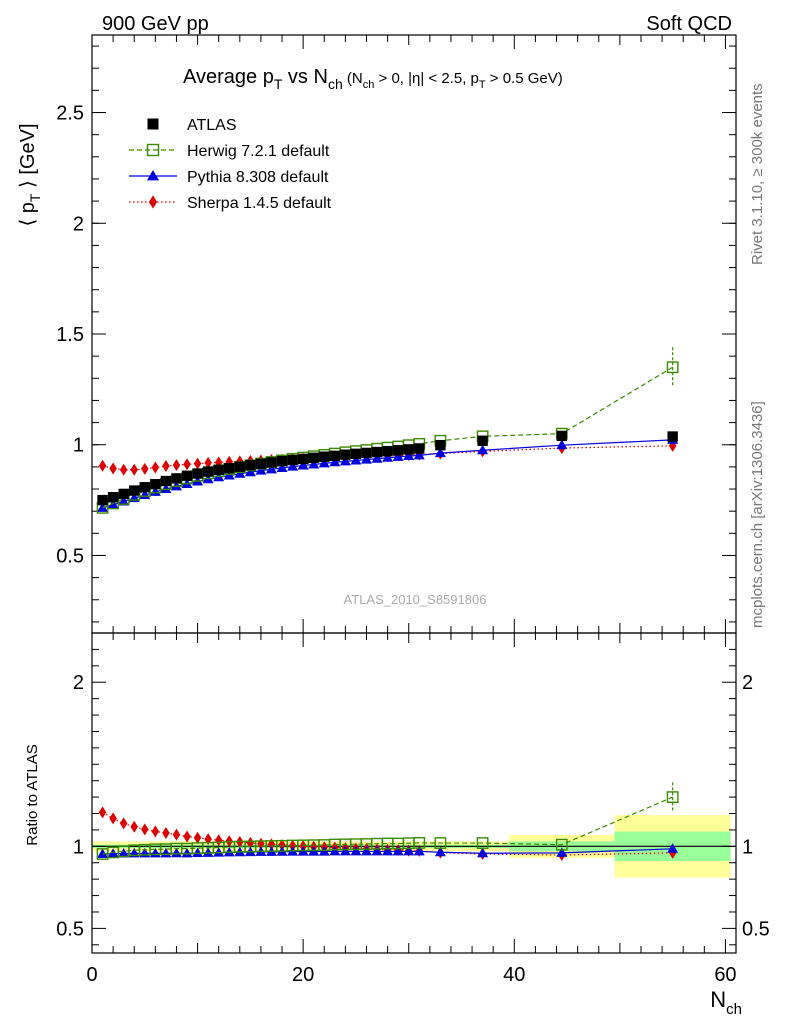  Describe the element at coordinates (303, 975) in the screenshot. I see `x-tick-label: 20` at that location.